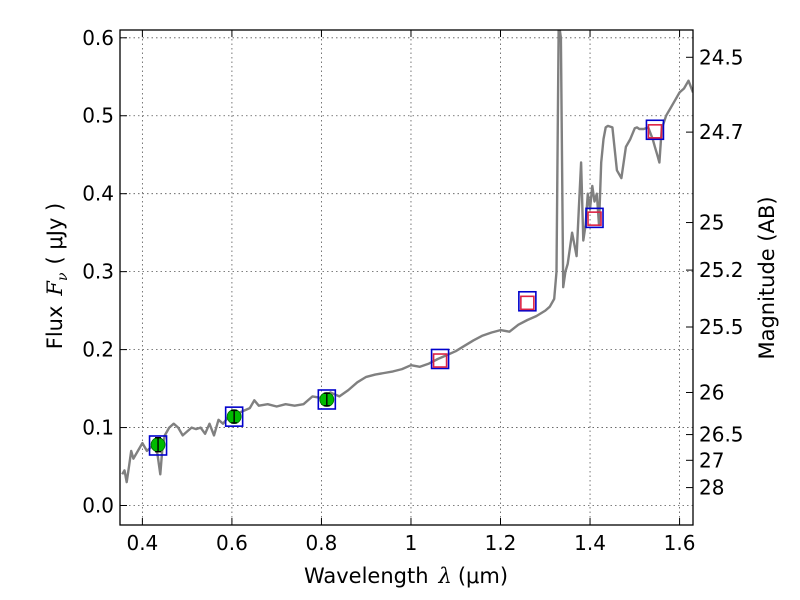 The image size is (800, 600). I want to click on y-tick-label: 0.2, so click(98, 350).